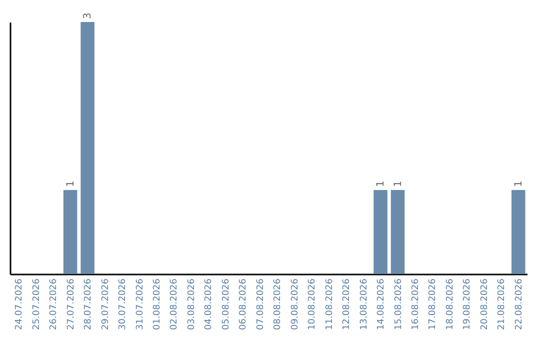 The image size is (540, 340). What do you see at coordinates (191, 304) in the screenshot?
I see `x-tick-label: 03.08.2026` at bounding box center [191, 304].